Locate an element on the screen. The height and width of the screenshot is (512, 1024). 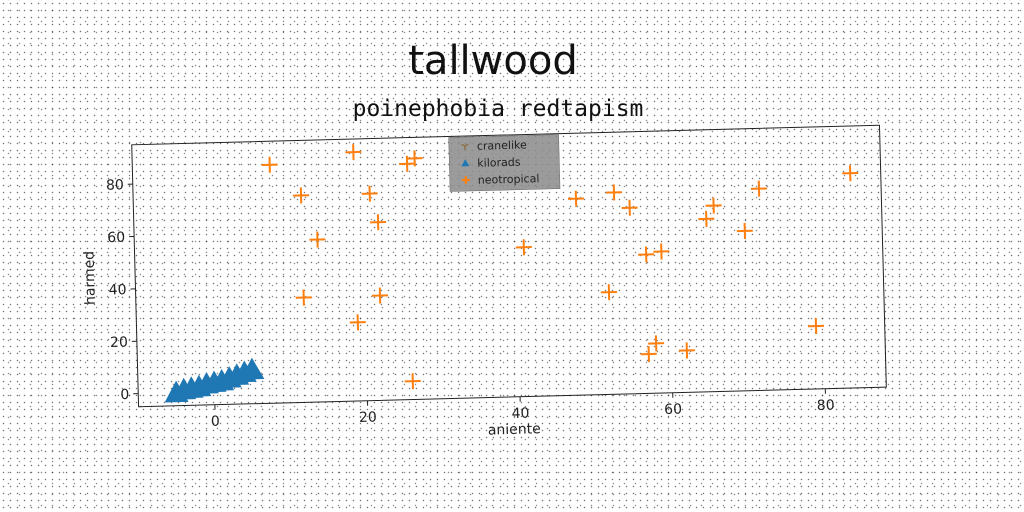
legend-marker-neotropical is located at coordinates (465, 180).